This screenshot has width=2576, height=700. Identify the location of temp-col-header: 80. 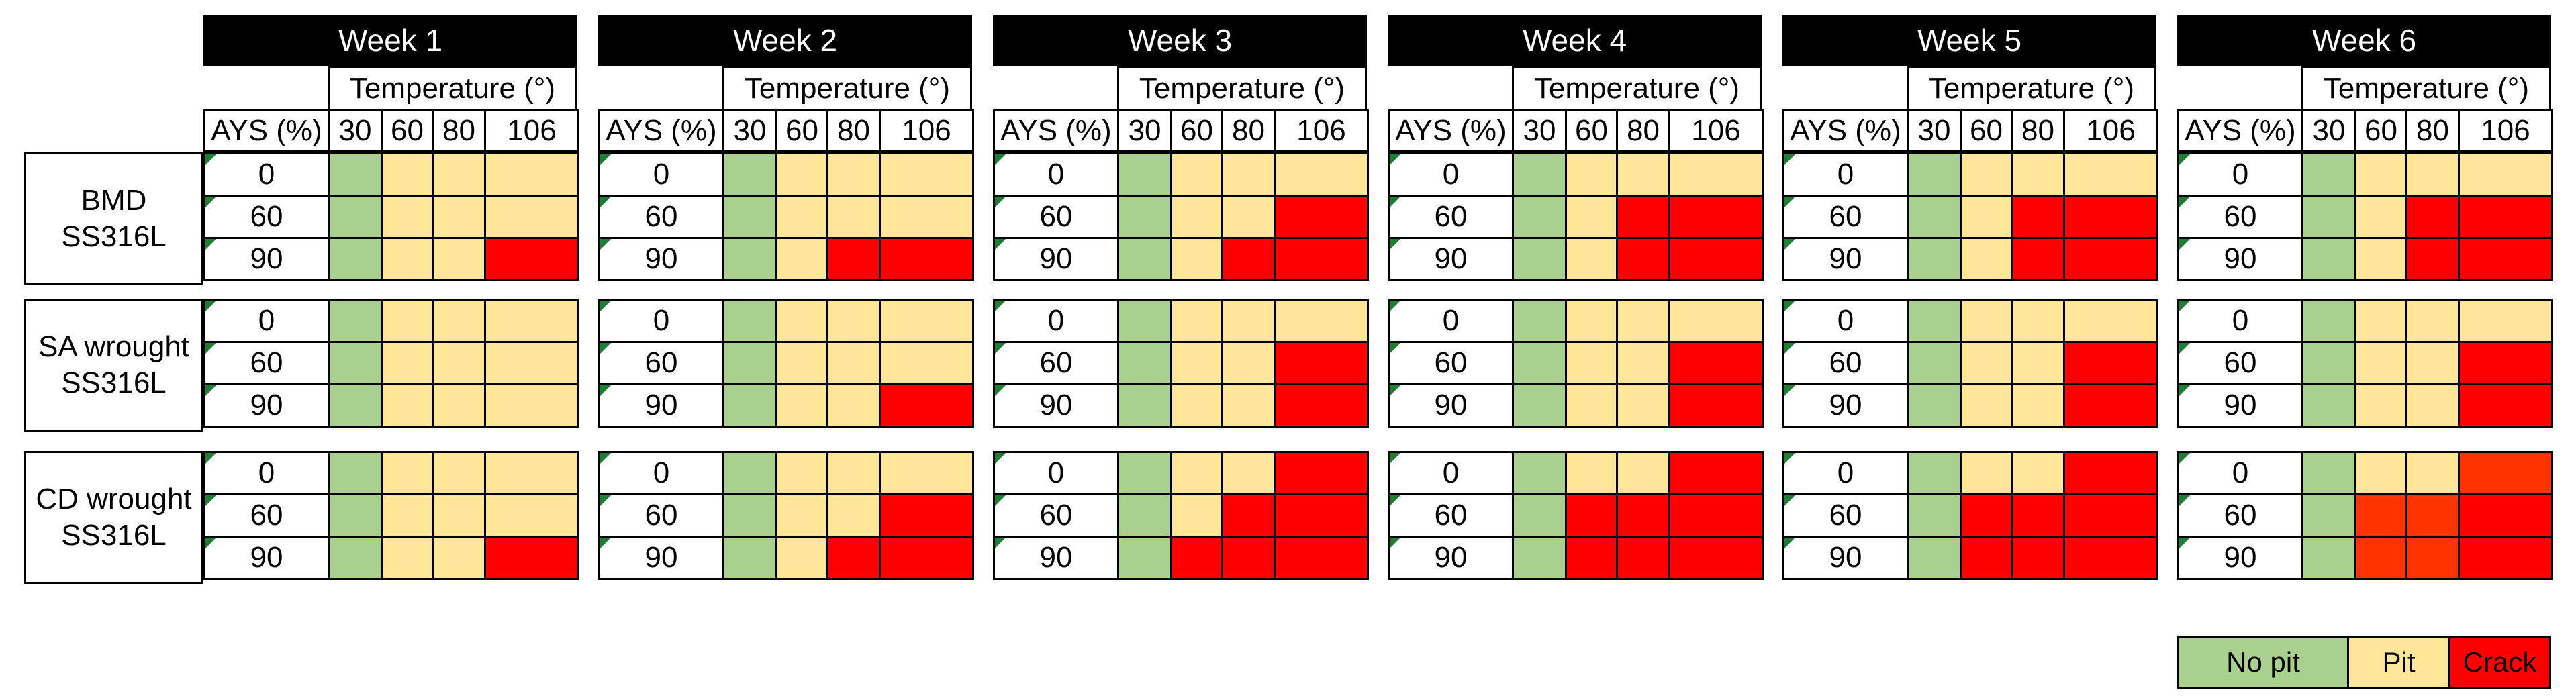
(853, 130).